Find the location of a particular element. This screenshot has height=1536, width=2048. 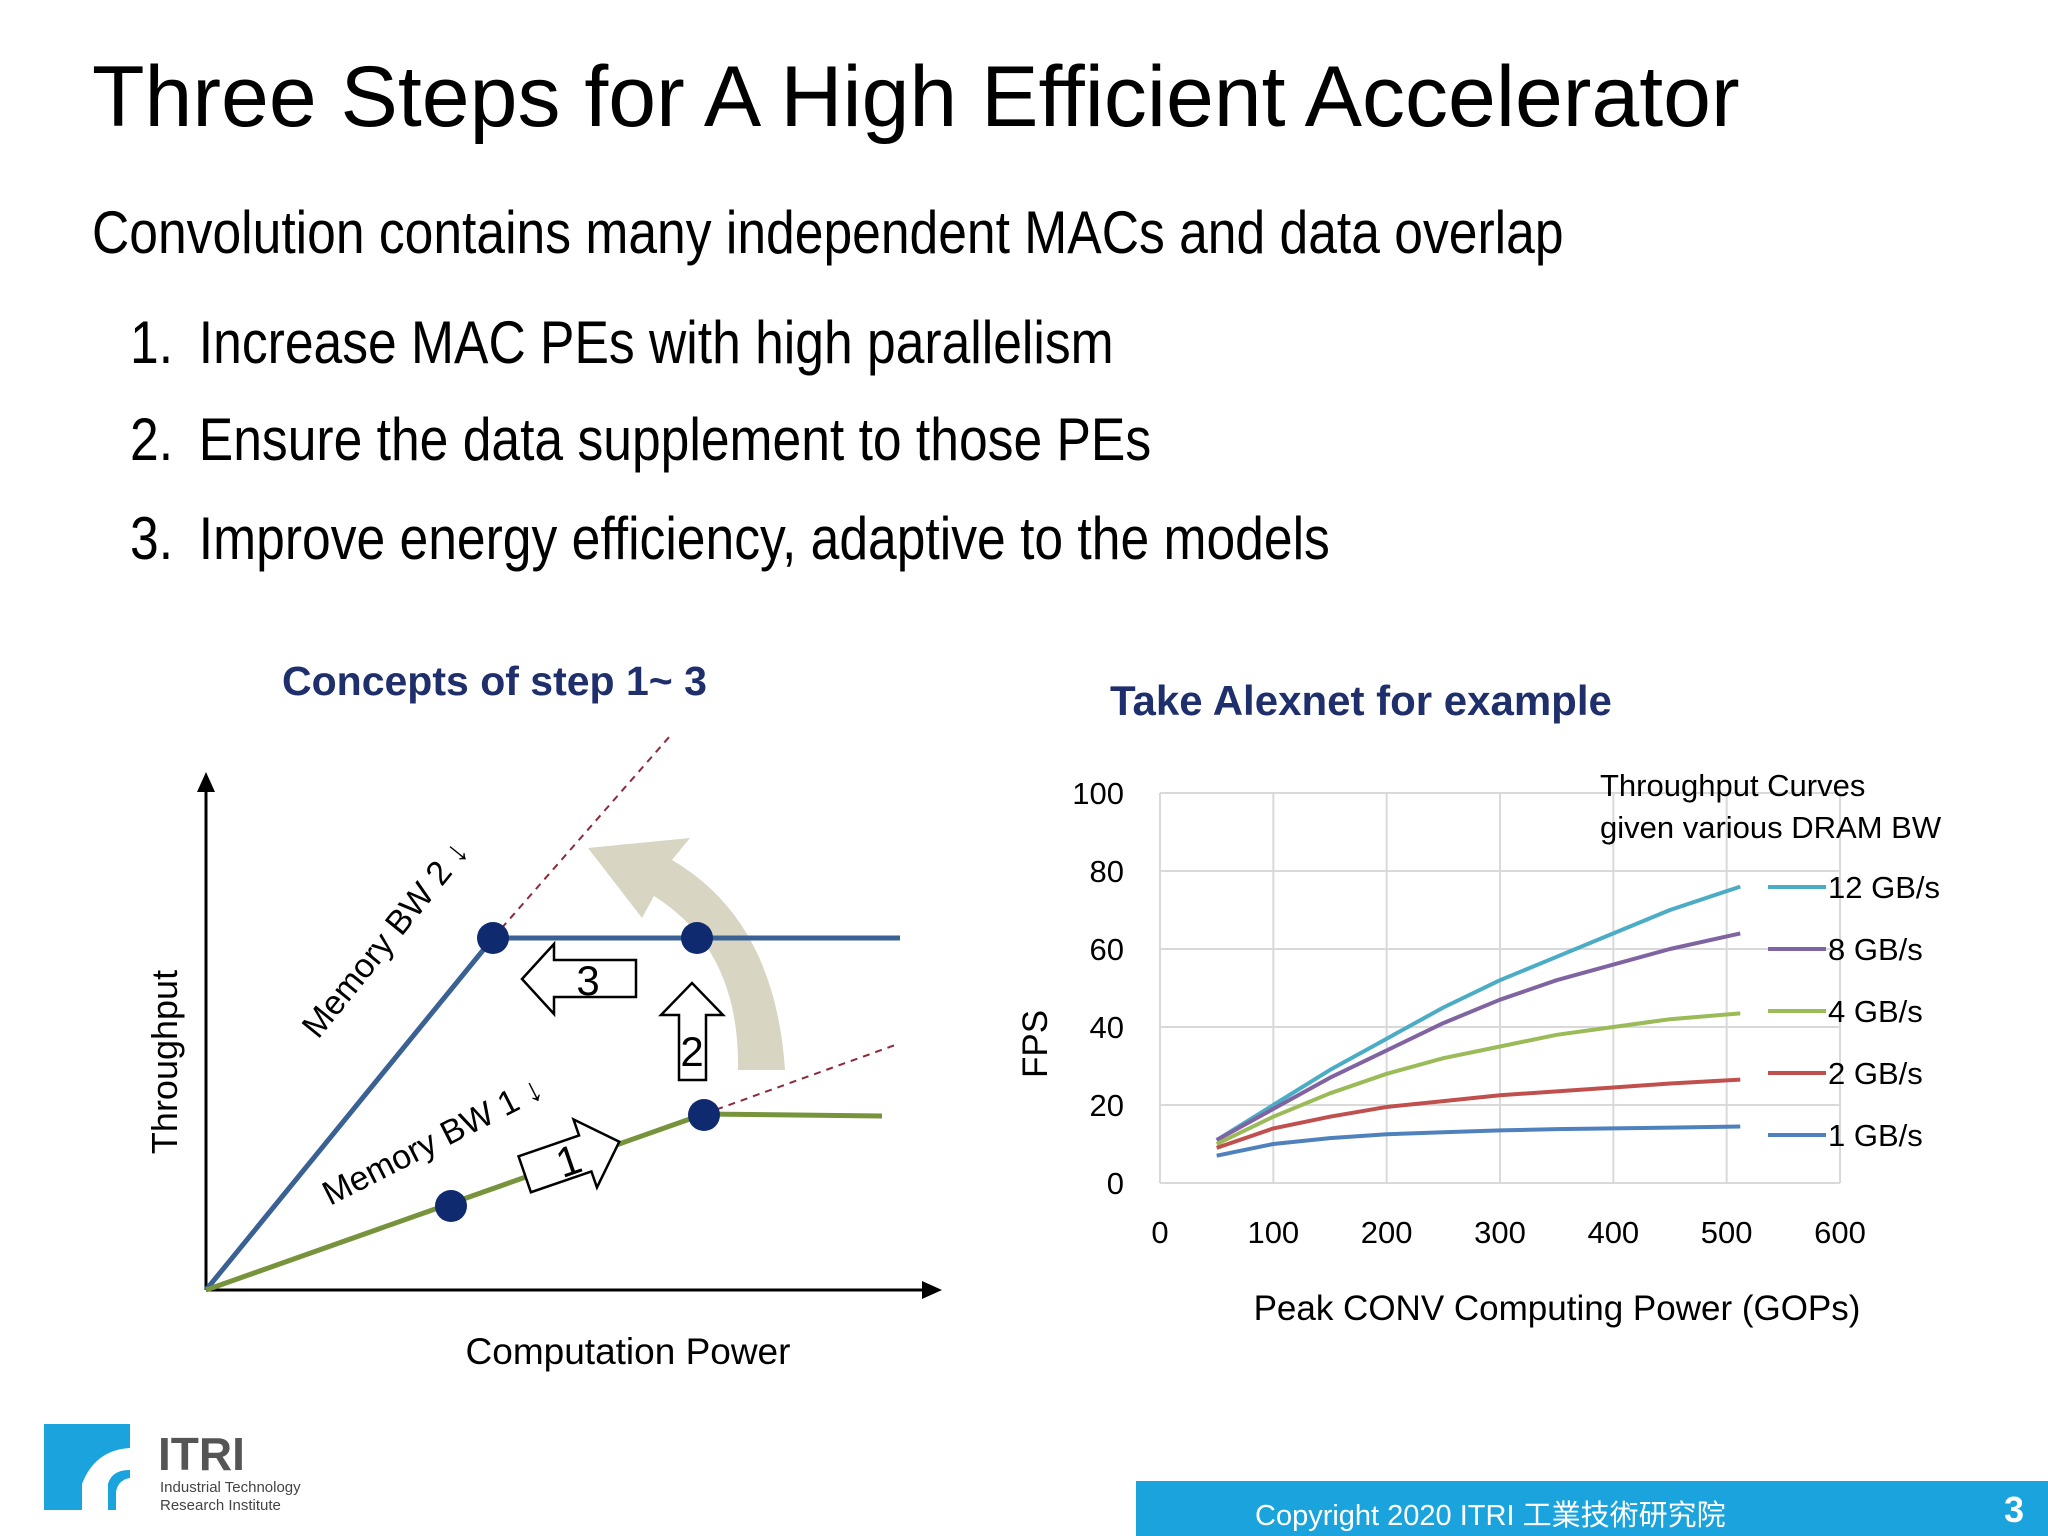

chart-series-lines is located at coordinates (1478, 1021).